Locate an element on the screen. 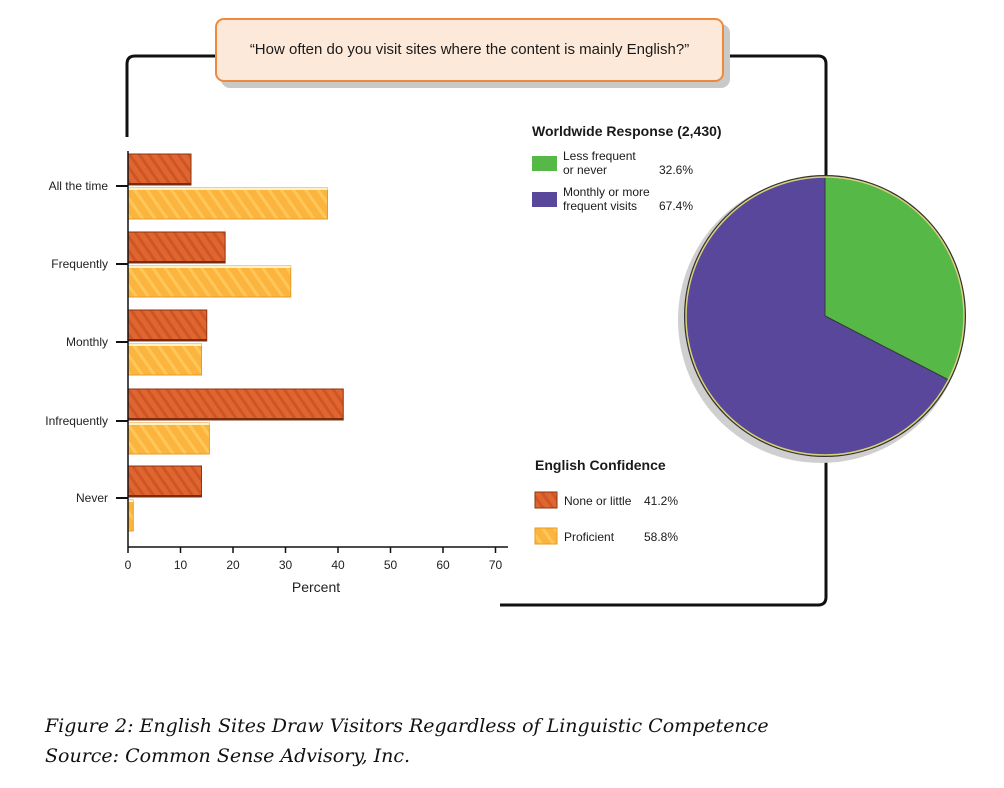 This screenshot has height=788, width=1004. category-label: Frequently is located at coordinates (79, 264).